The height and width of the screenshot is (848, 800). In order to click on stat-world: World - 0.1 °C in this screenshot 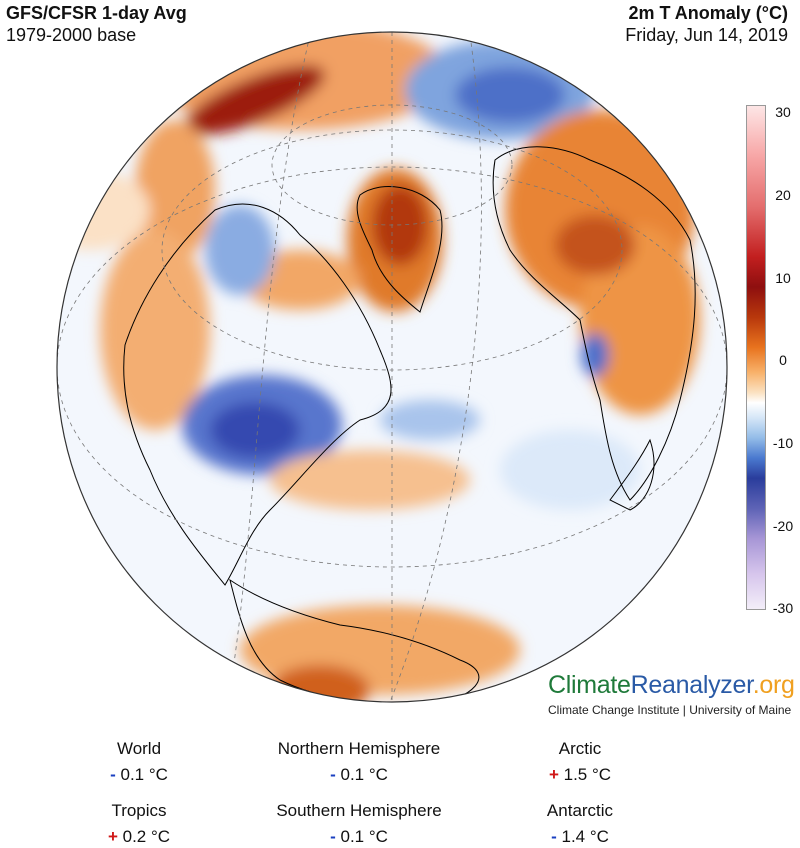, I will do `click(139, 762)`.